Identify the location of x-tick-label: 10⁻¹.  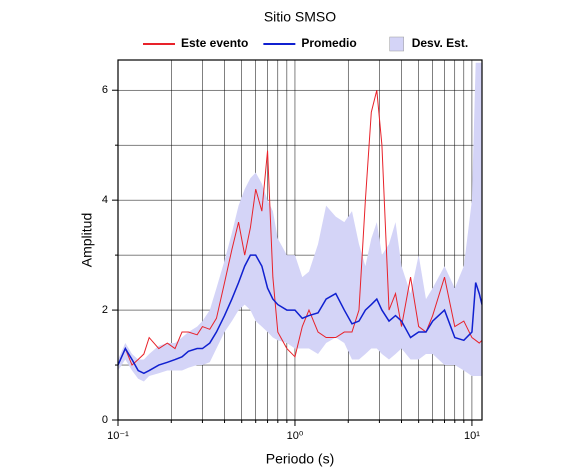
(118, 436).